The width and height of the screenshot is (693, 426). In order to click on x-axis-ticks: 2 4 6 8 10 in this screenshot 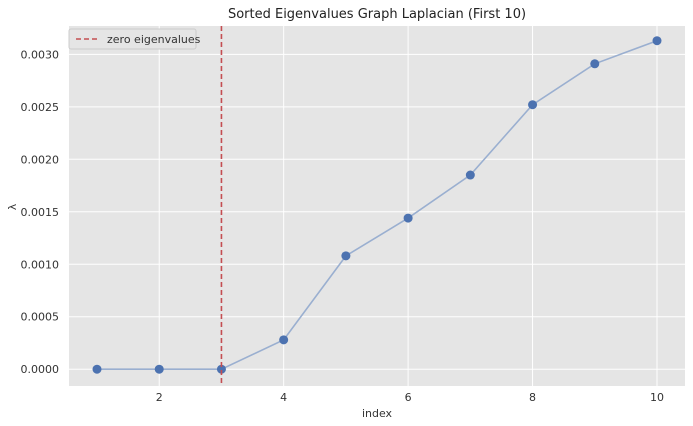, I will do `click(410, 397)`.